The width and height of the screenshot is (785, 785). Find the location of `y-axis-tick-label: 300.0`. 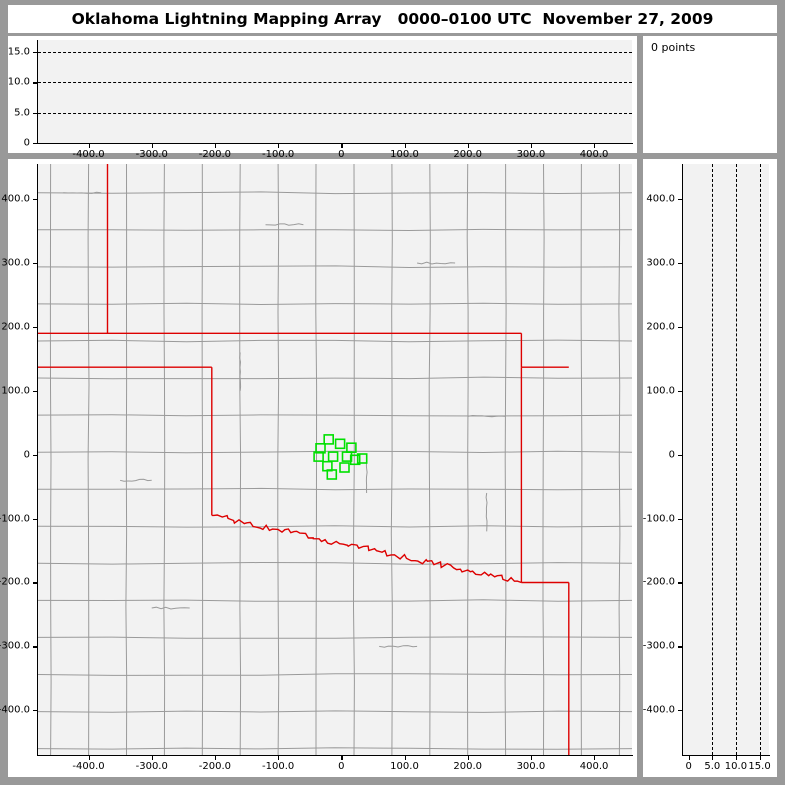

y-axis-tick-label: 300.0 is located at coordinates (15, 263).